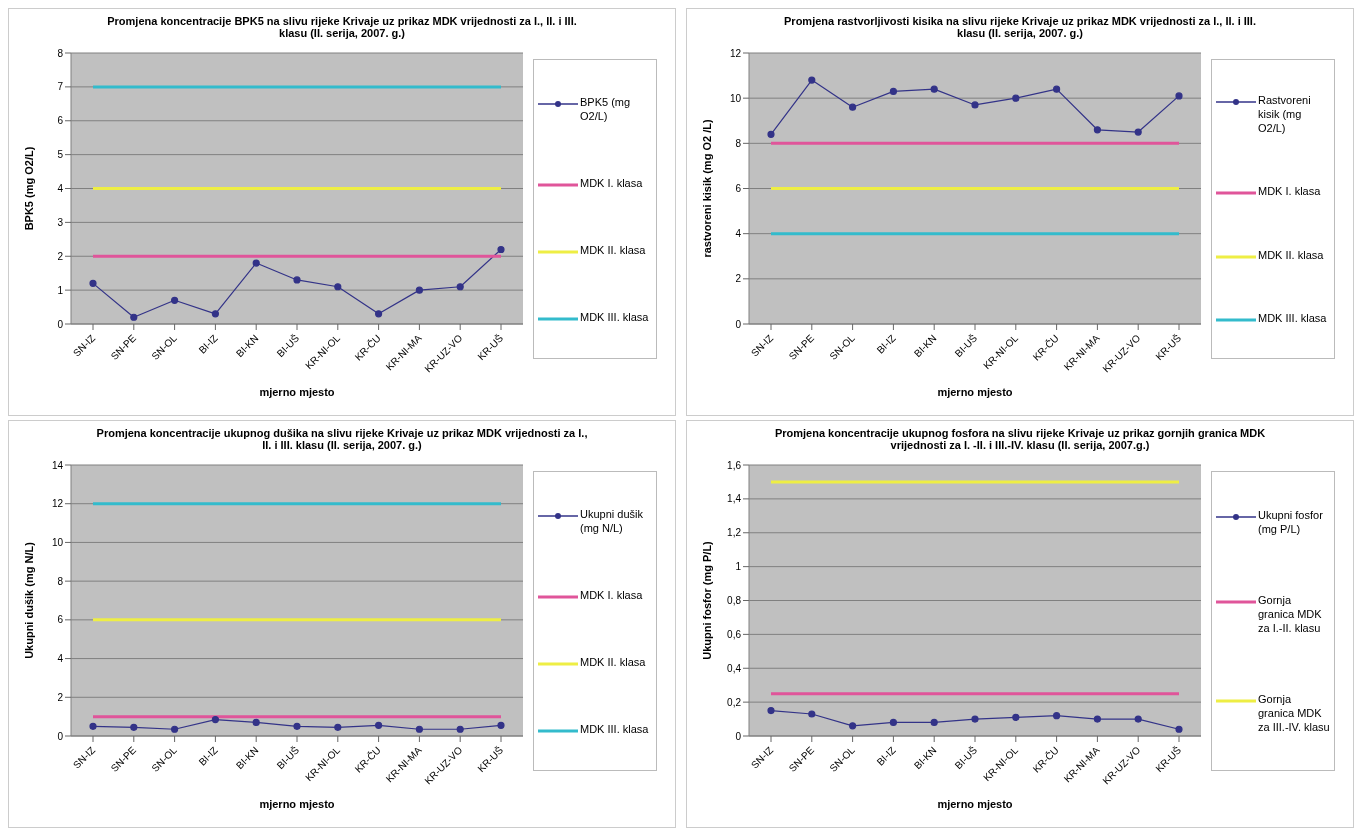 The height and width of the screenshot is (839, 1364). I want to click on y-tick-label: 7, so click(60, 87).